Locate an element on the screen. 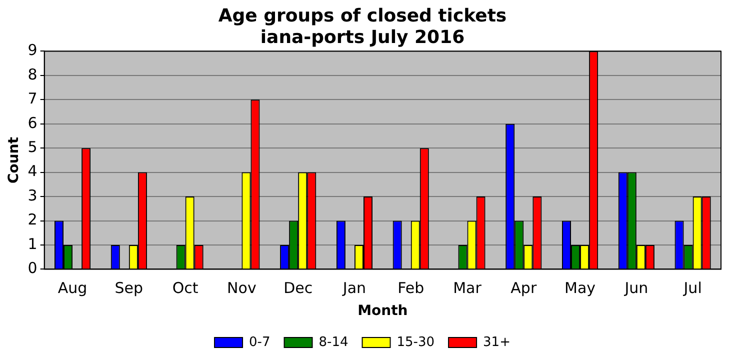  chart-title: Age groups of closed tickets iana-ports July 2016 is located at coordinates (362, 26).